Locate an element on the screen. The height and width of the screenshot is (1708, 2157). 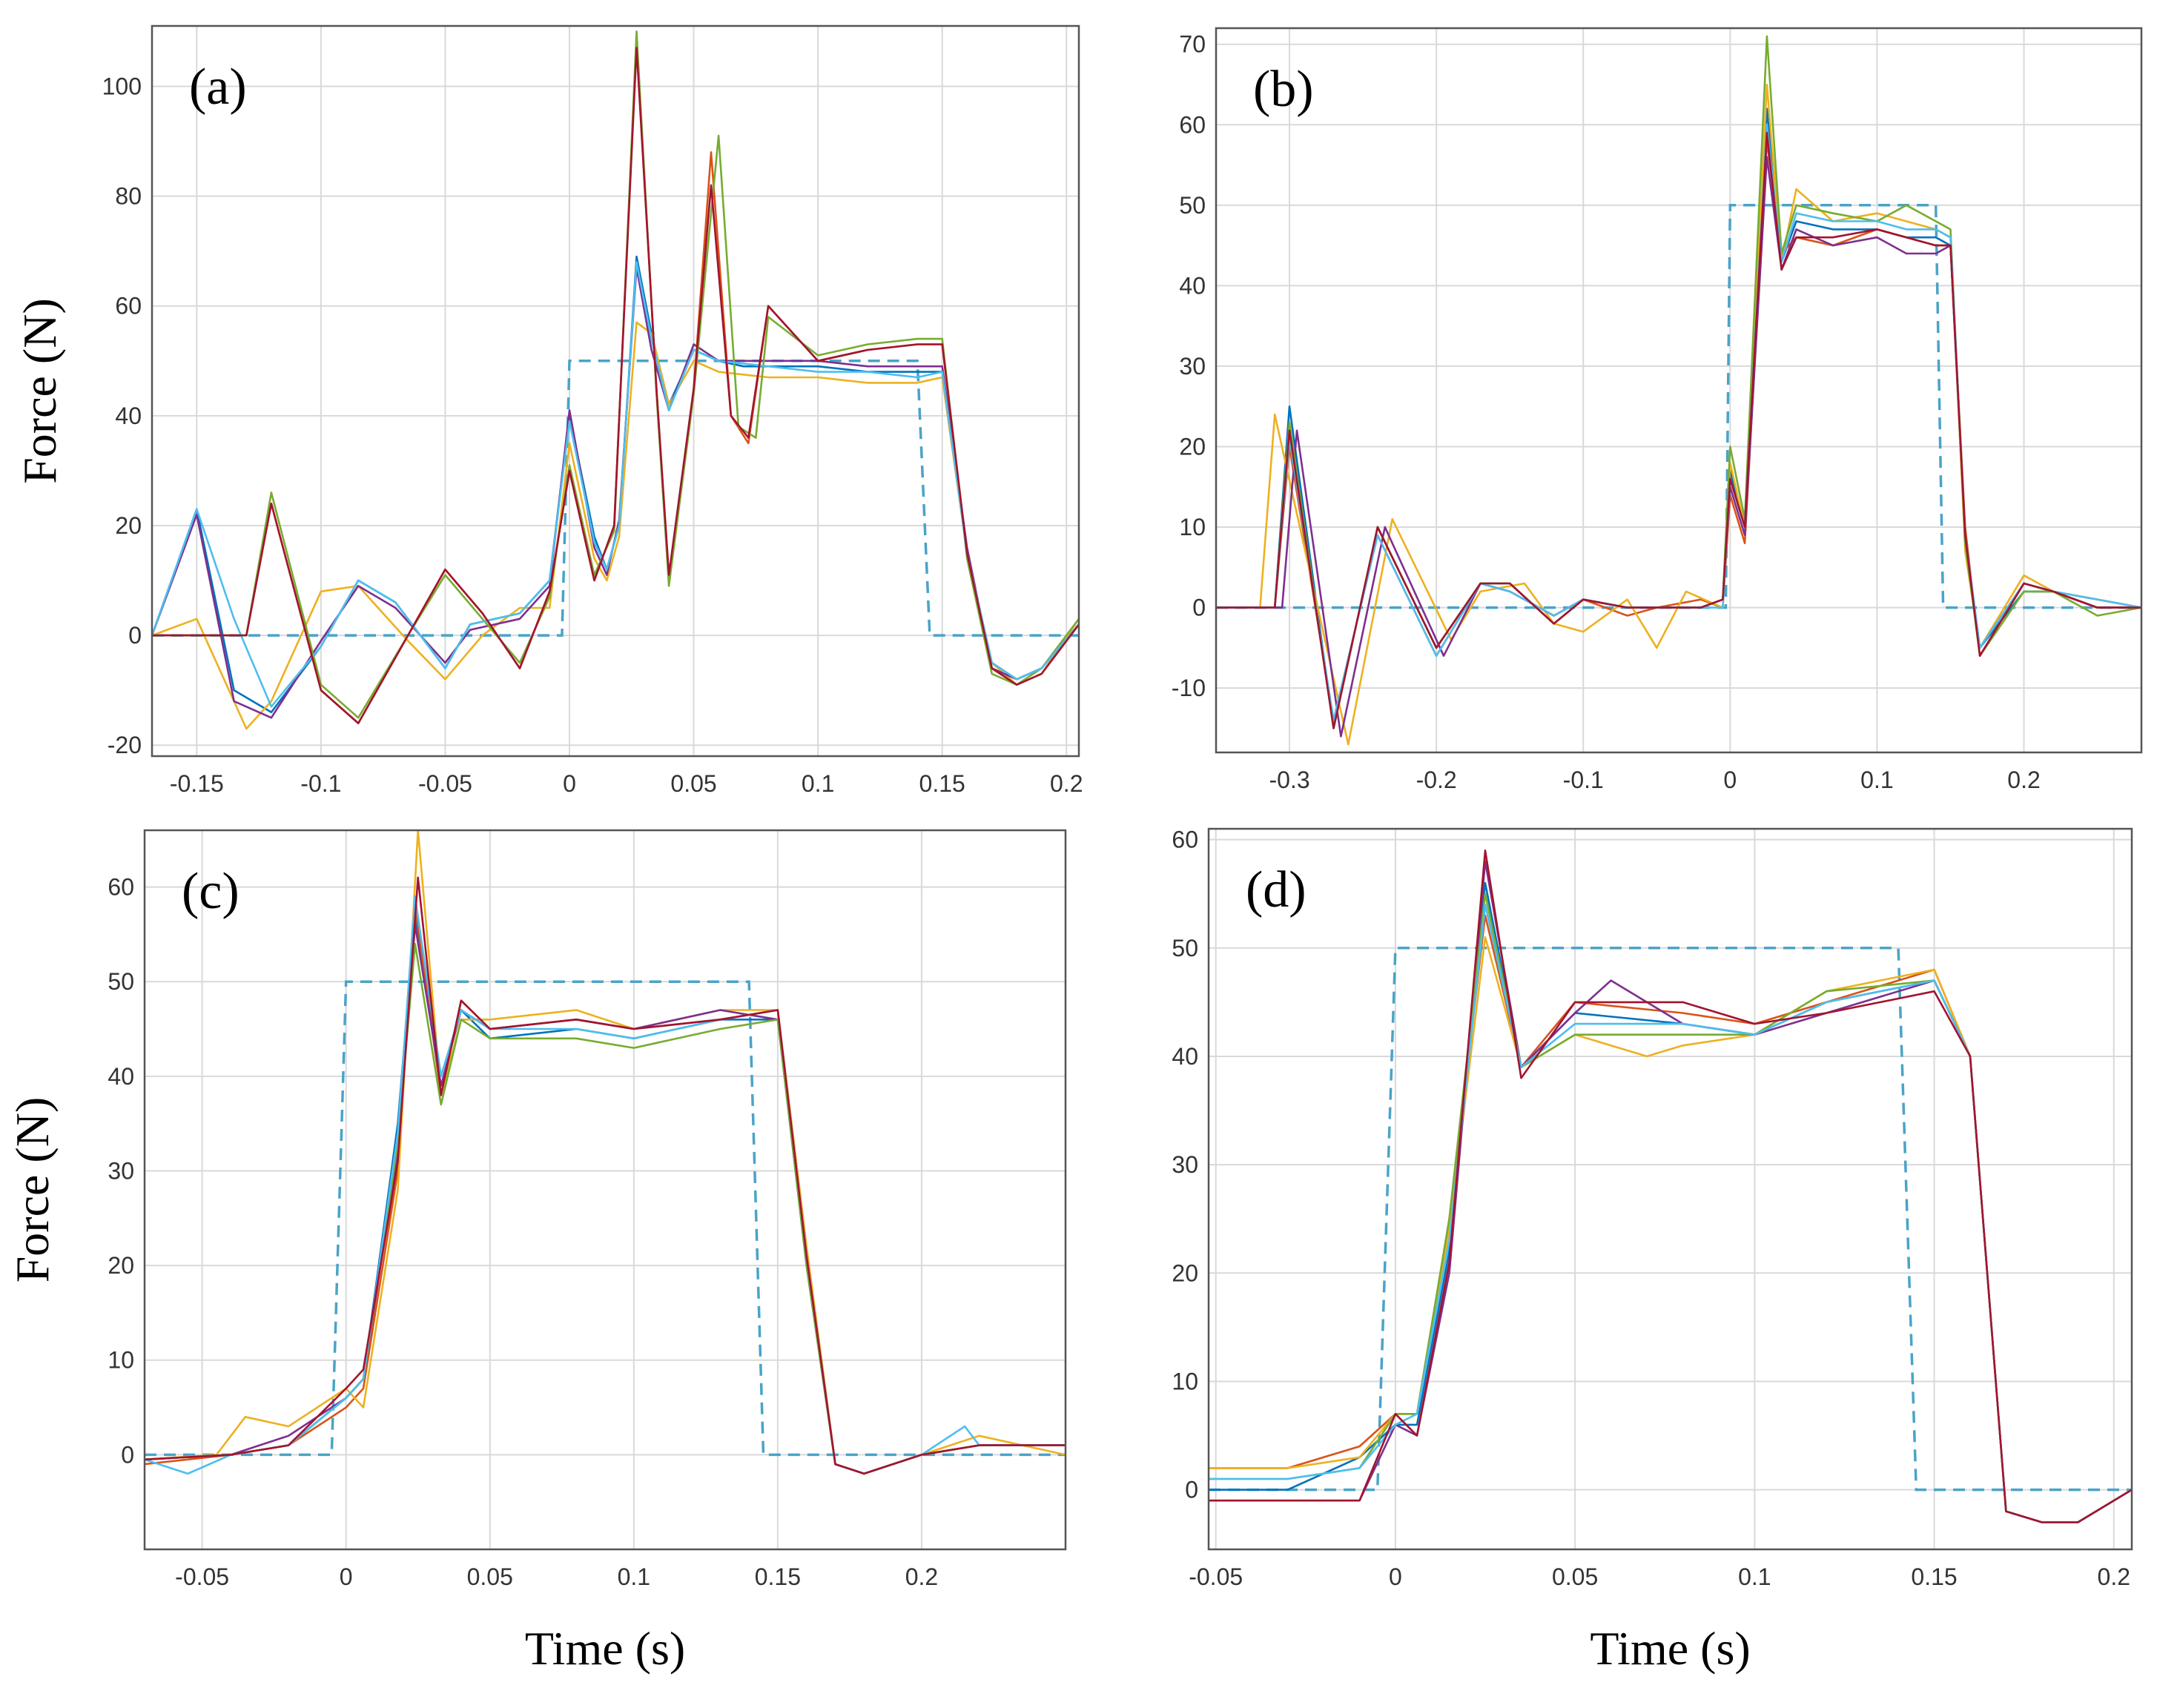
y-tick-label: 70 is located at coordinates (1192, 44).